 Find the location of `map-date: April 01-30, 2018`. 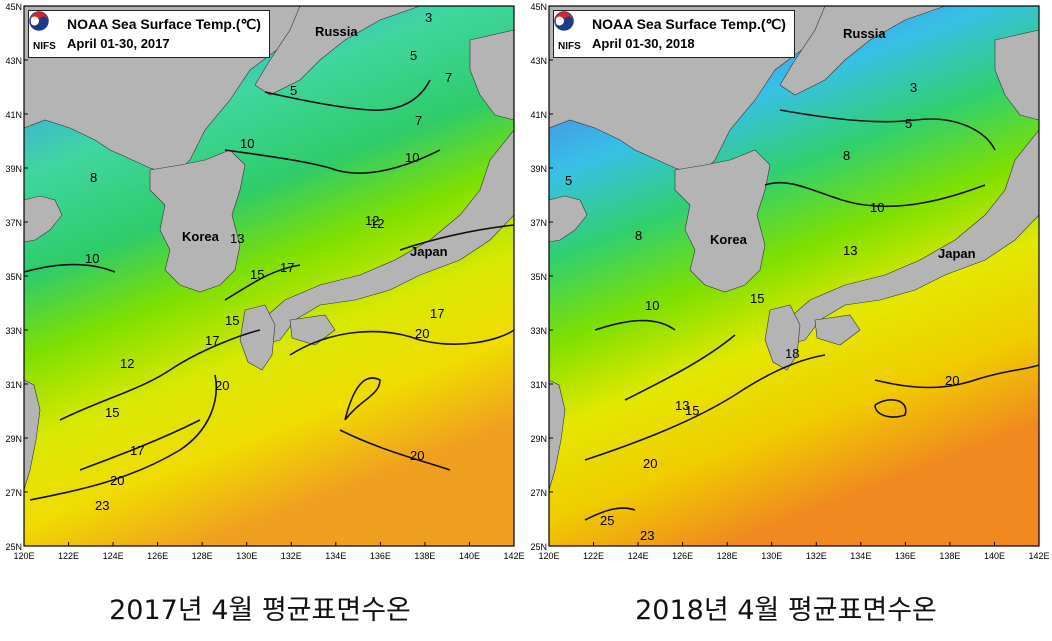

map-date: April 01-30, 2018 is located at coordinates (643, 43).